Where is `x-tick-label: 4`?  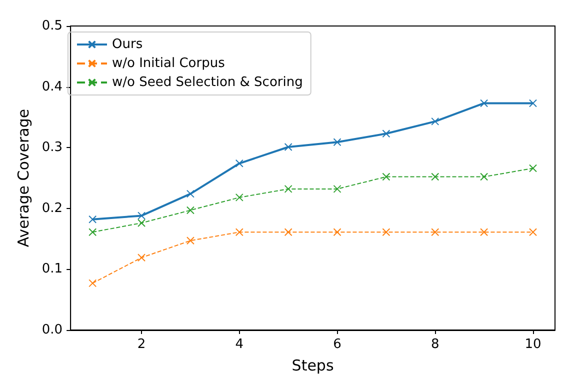 x-tick-label: 4 is located at coordinates (239, 344).